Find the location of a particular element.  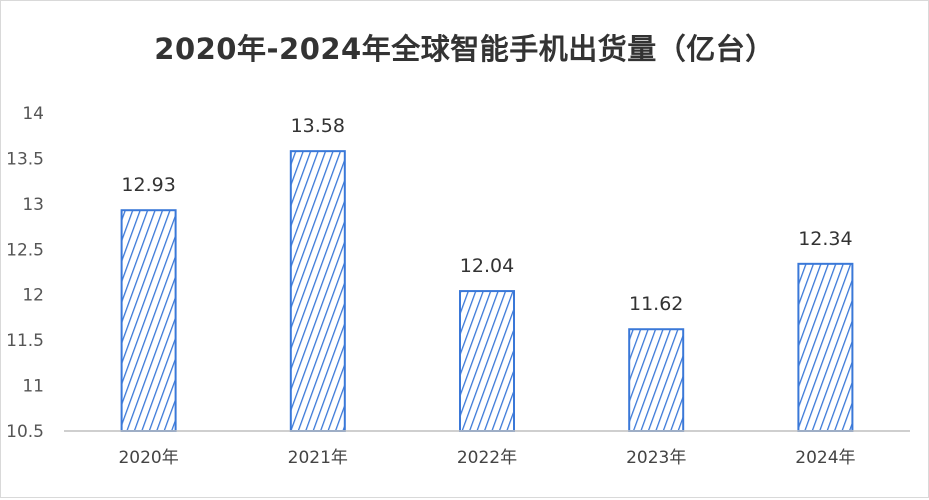

x-category-label: 2024年 is located at coordinates (825, 458).